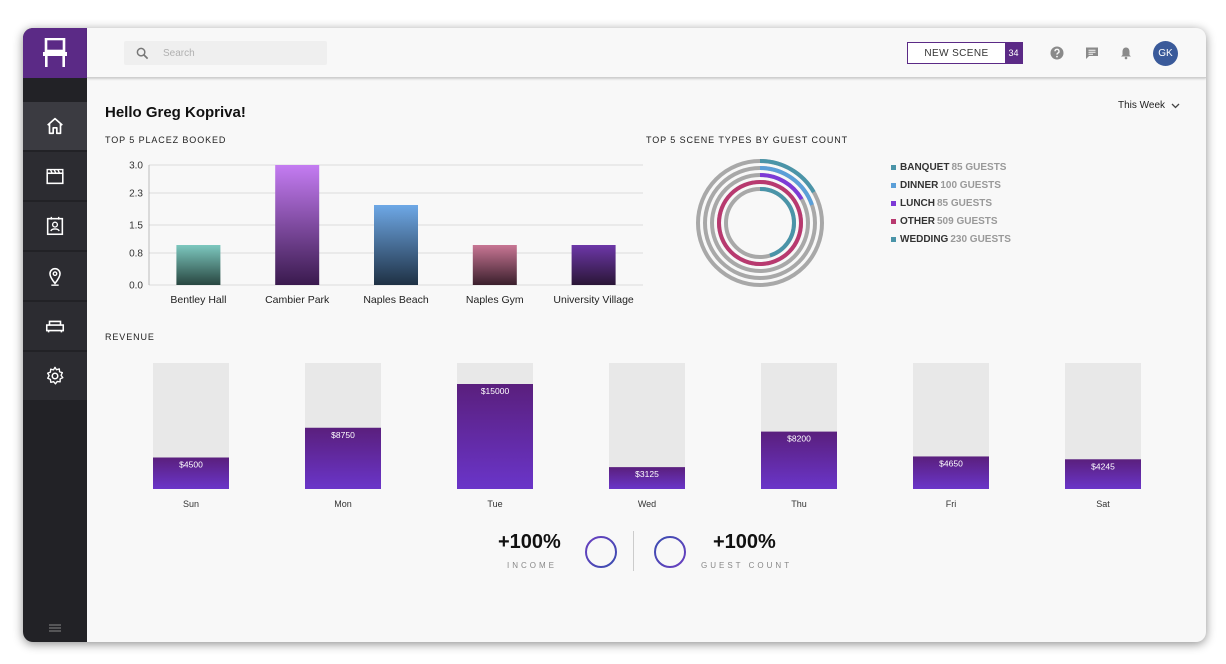 The height and width of the screenshot is (664, 1226). I want to click on legend-name: DINNER, so click(919, 185).